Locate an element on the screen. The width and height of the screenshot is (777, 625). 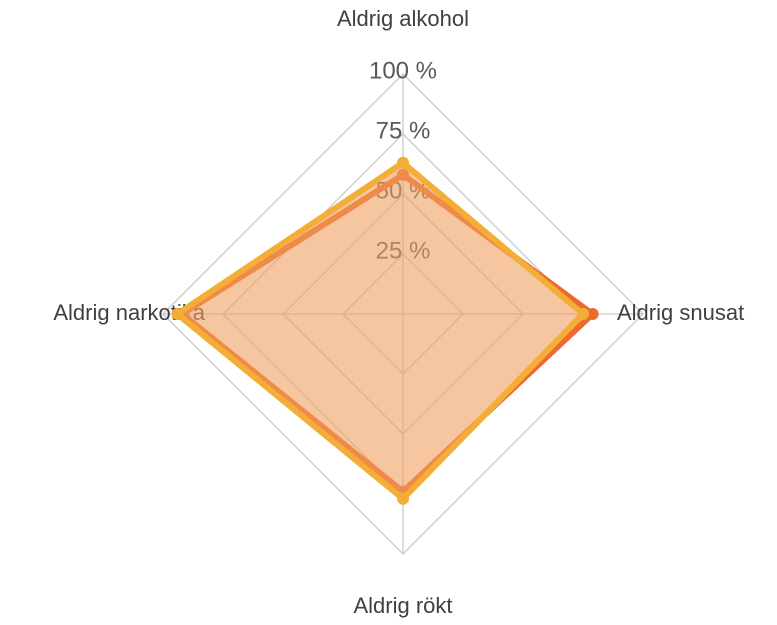
r-tick-label: 75 % is located at coordinates (403, 130).